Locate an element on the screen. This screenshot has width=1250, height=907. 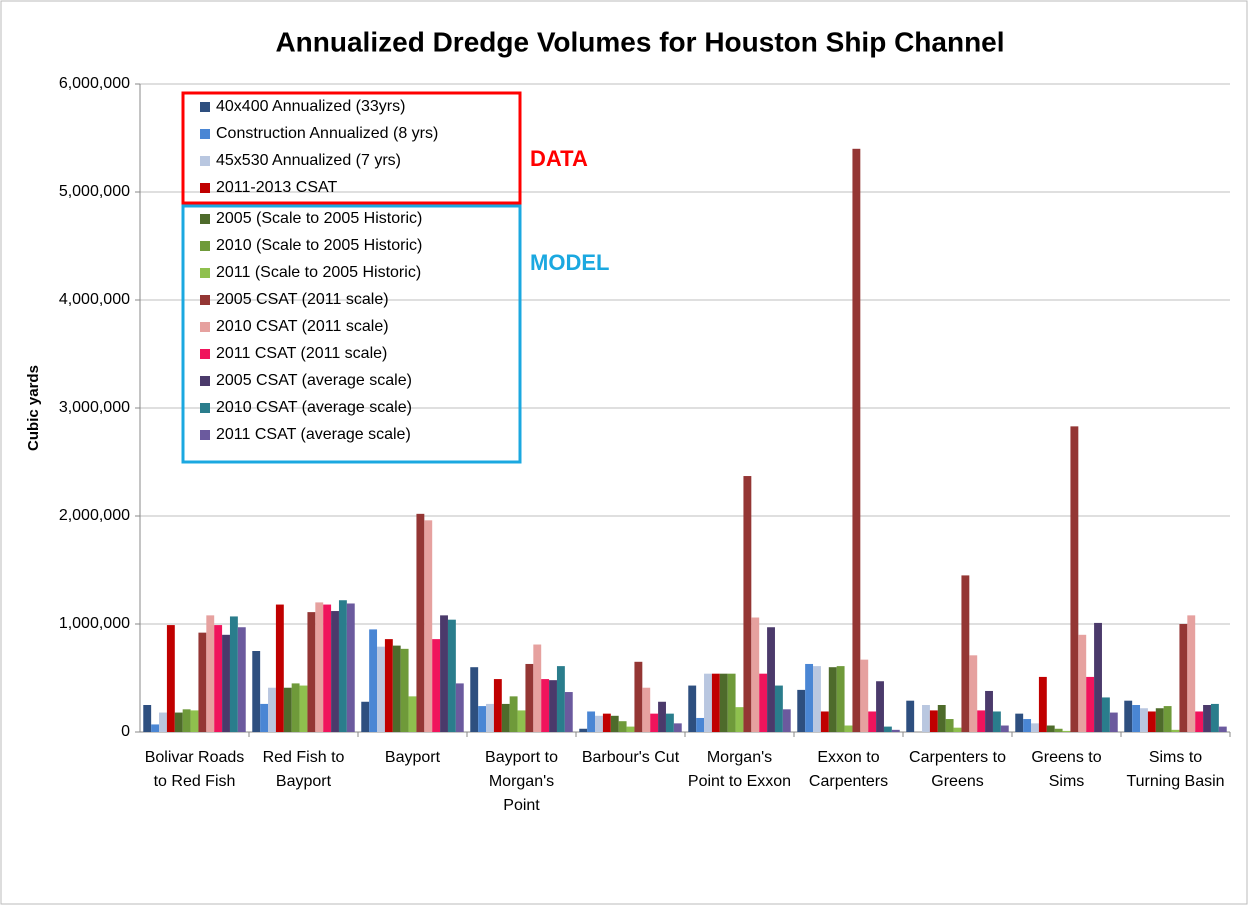
legend-label: 2005 (Scale to 2005 Historic) is located at coordinates (319, 218).